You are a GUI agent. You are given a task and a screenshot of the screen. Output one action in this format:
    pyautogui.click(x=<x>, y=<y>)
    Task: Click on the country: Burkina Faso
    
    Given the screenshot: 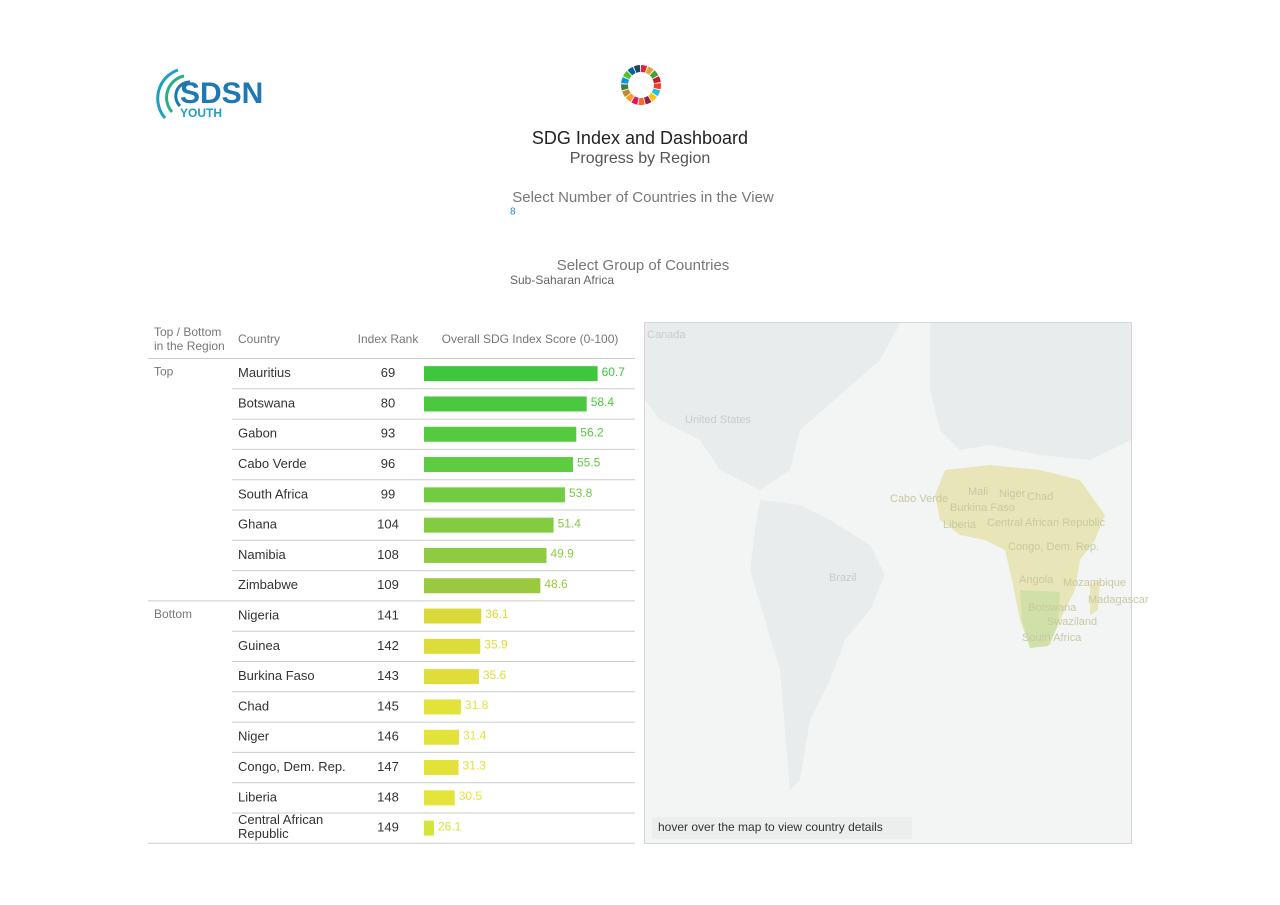 What is the action you would take?
    pyautogui.click(x=276, y=675)
    